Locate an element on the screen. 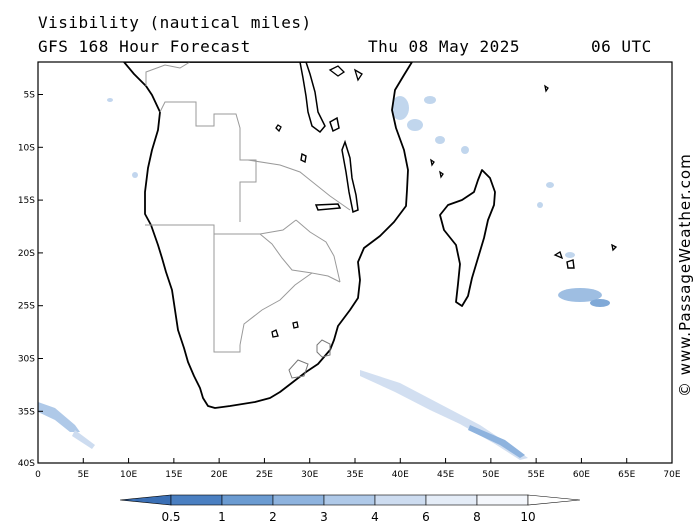 Image resolution: width=700 pixels, height=525 pixels. lat-label: 30S is located at coordinates (26, 360).